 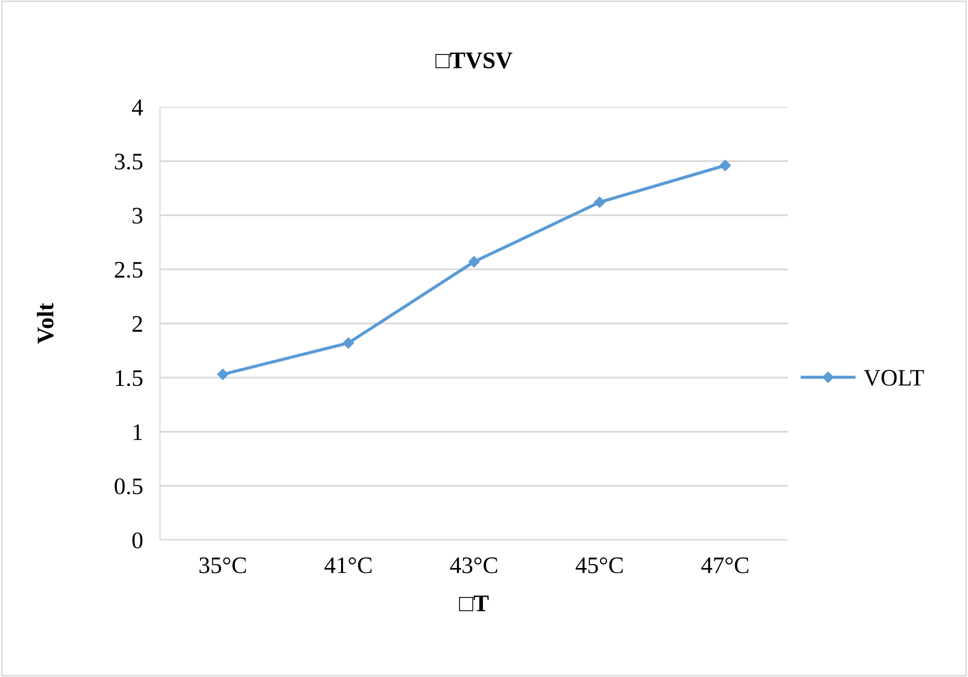 I want to click on y-tick-label: 1, so click(x=138, y=432).